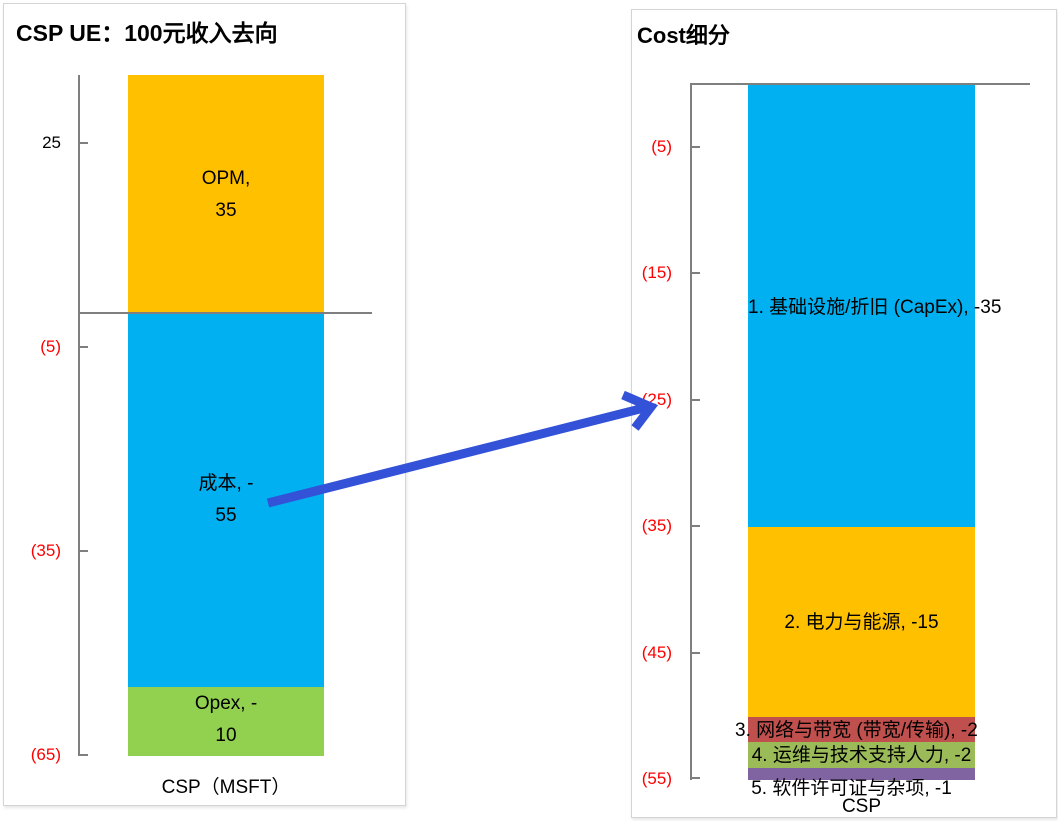  I want to click on right-zero-axis-line, so click(860, 84).